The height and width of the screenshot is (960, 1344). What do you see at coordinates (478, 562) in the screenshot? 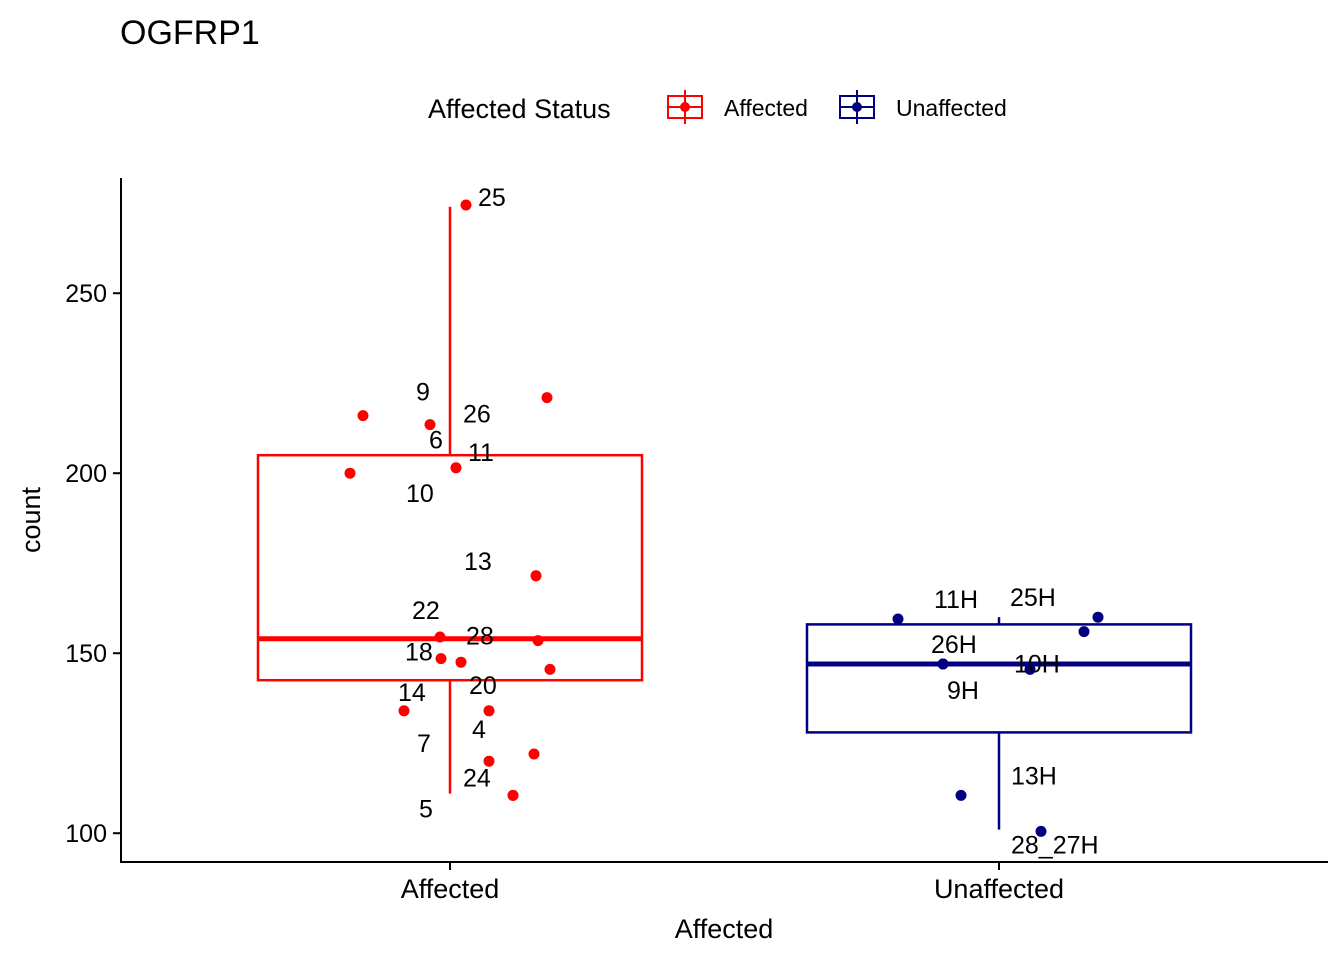
I see `point-label: 13` at bounding box center [478, 562].